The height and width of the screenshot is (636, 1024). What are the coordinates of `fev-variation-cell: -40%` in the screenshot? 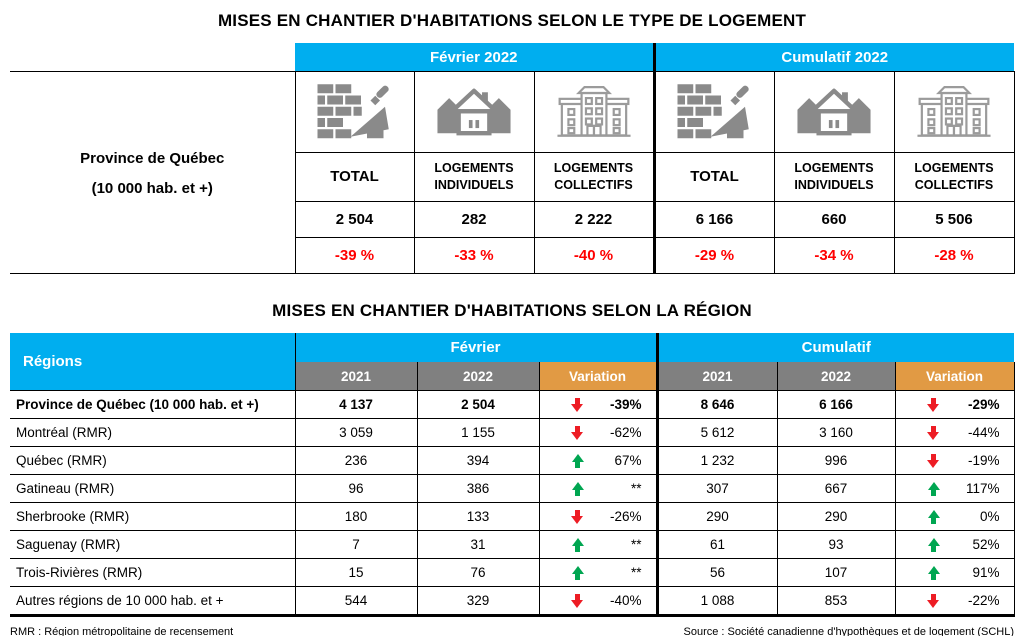 It's located at (598, 601).